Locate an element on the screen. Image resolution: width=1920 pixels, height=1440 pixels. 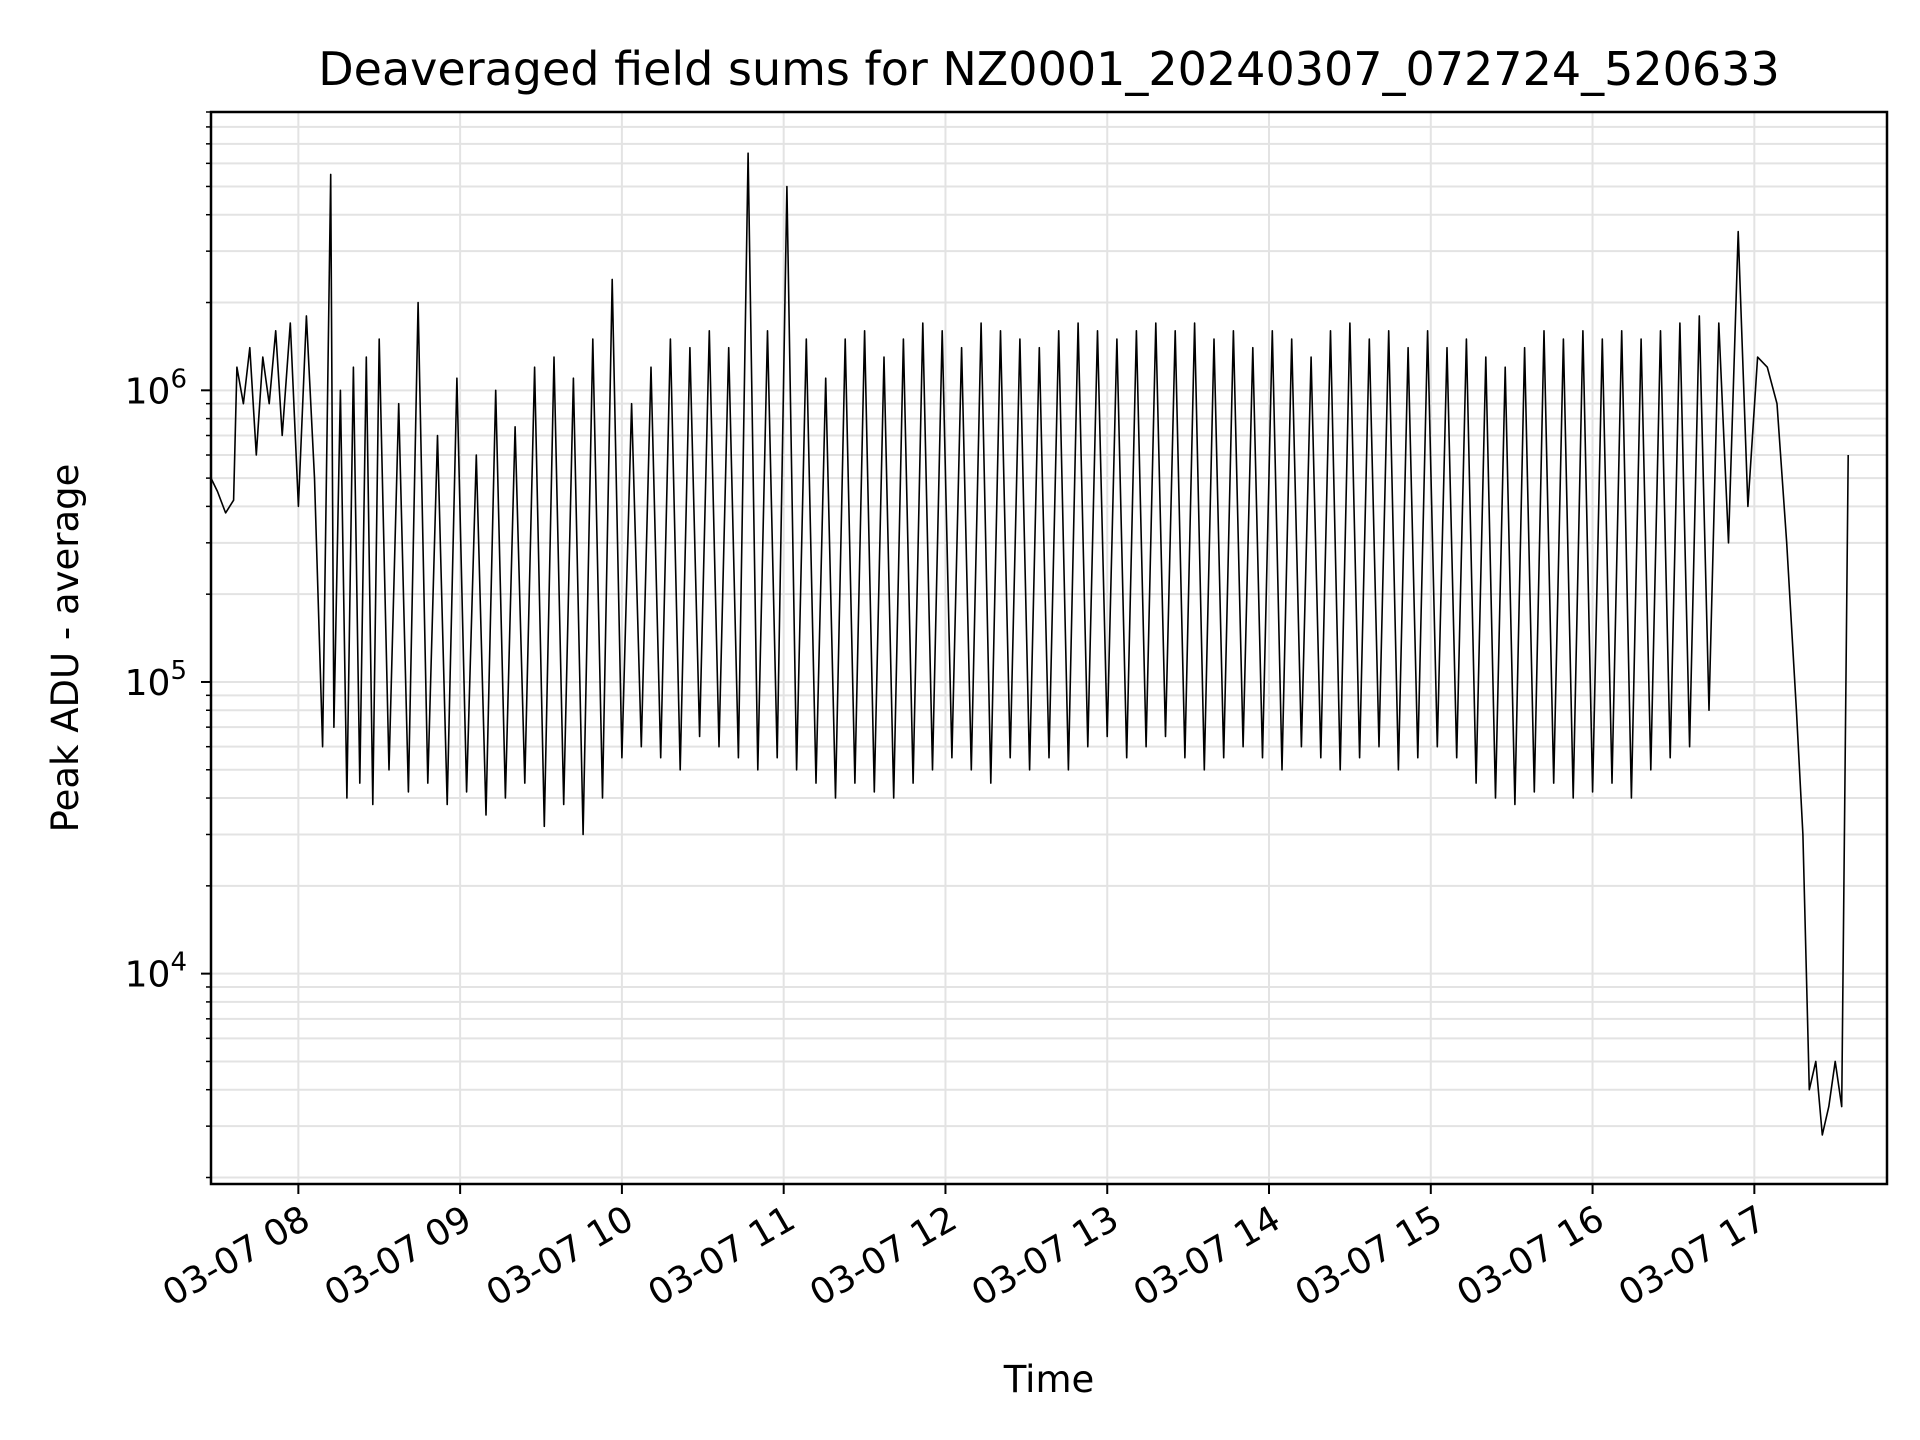
y-axis-label: Peak ADU - average is located at coordinates (65, 648).